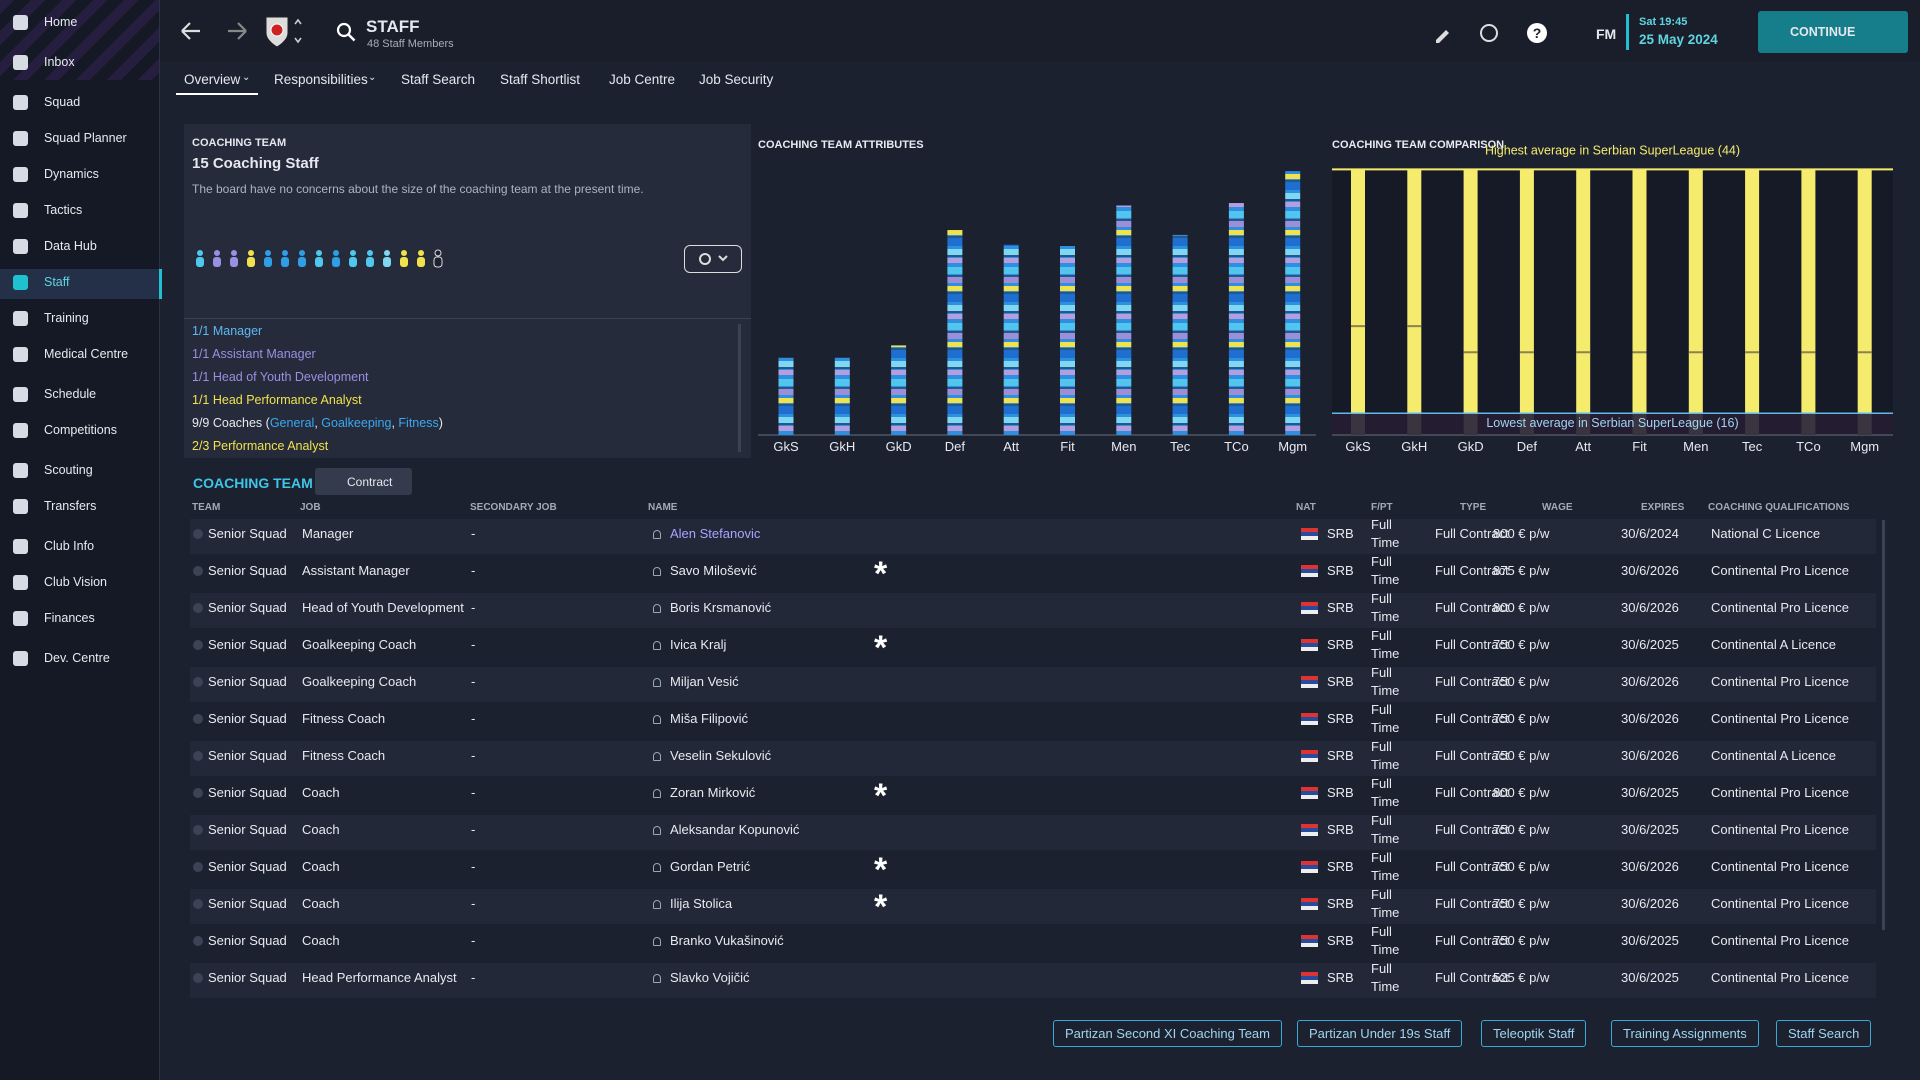 The height and width of the screenshot is (1080, 1920). What do you see at coordinates (1382, 507) in the screenshot?
I see `column-header: F/PT` at bounding box center [1382, 507].